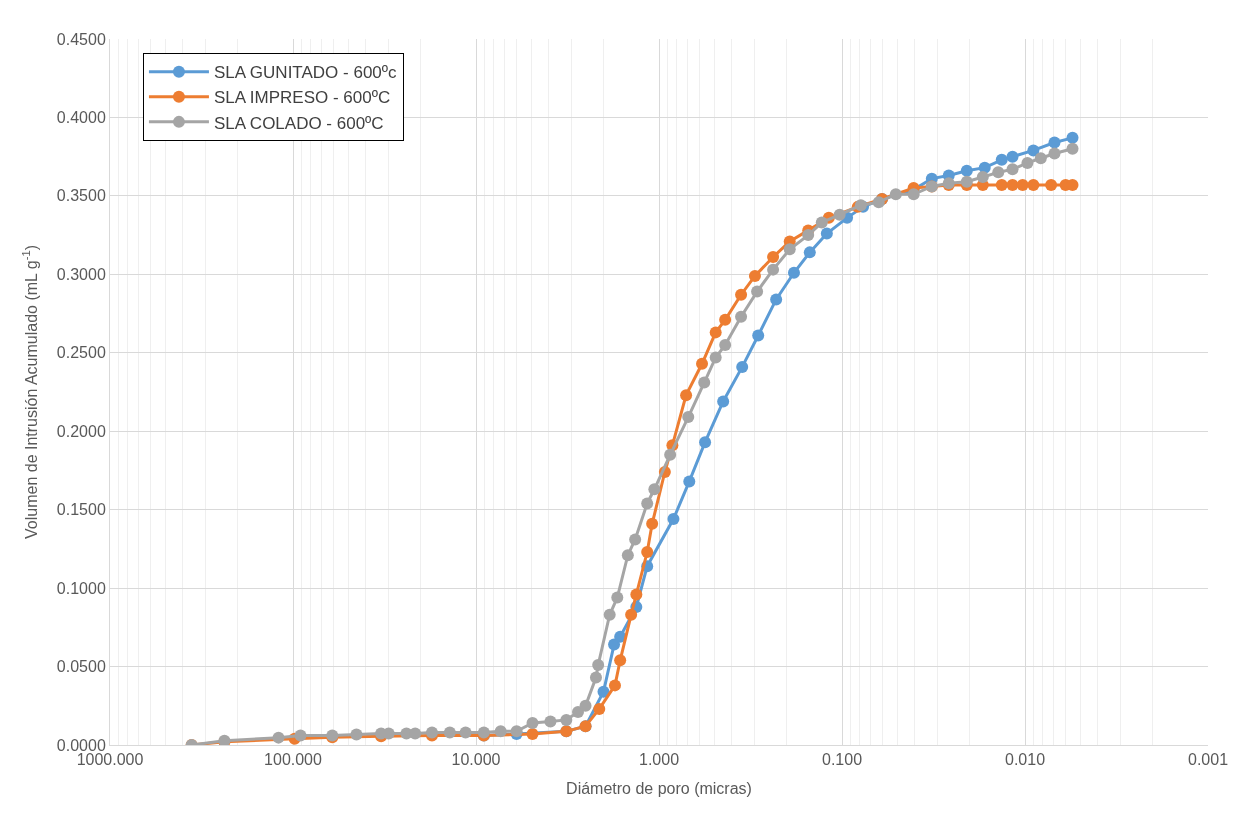  I want to click on y-tick-label: 0.4000, so click(81, 118).